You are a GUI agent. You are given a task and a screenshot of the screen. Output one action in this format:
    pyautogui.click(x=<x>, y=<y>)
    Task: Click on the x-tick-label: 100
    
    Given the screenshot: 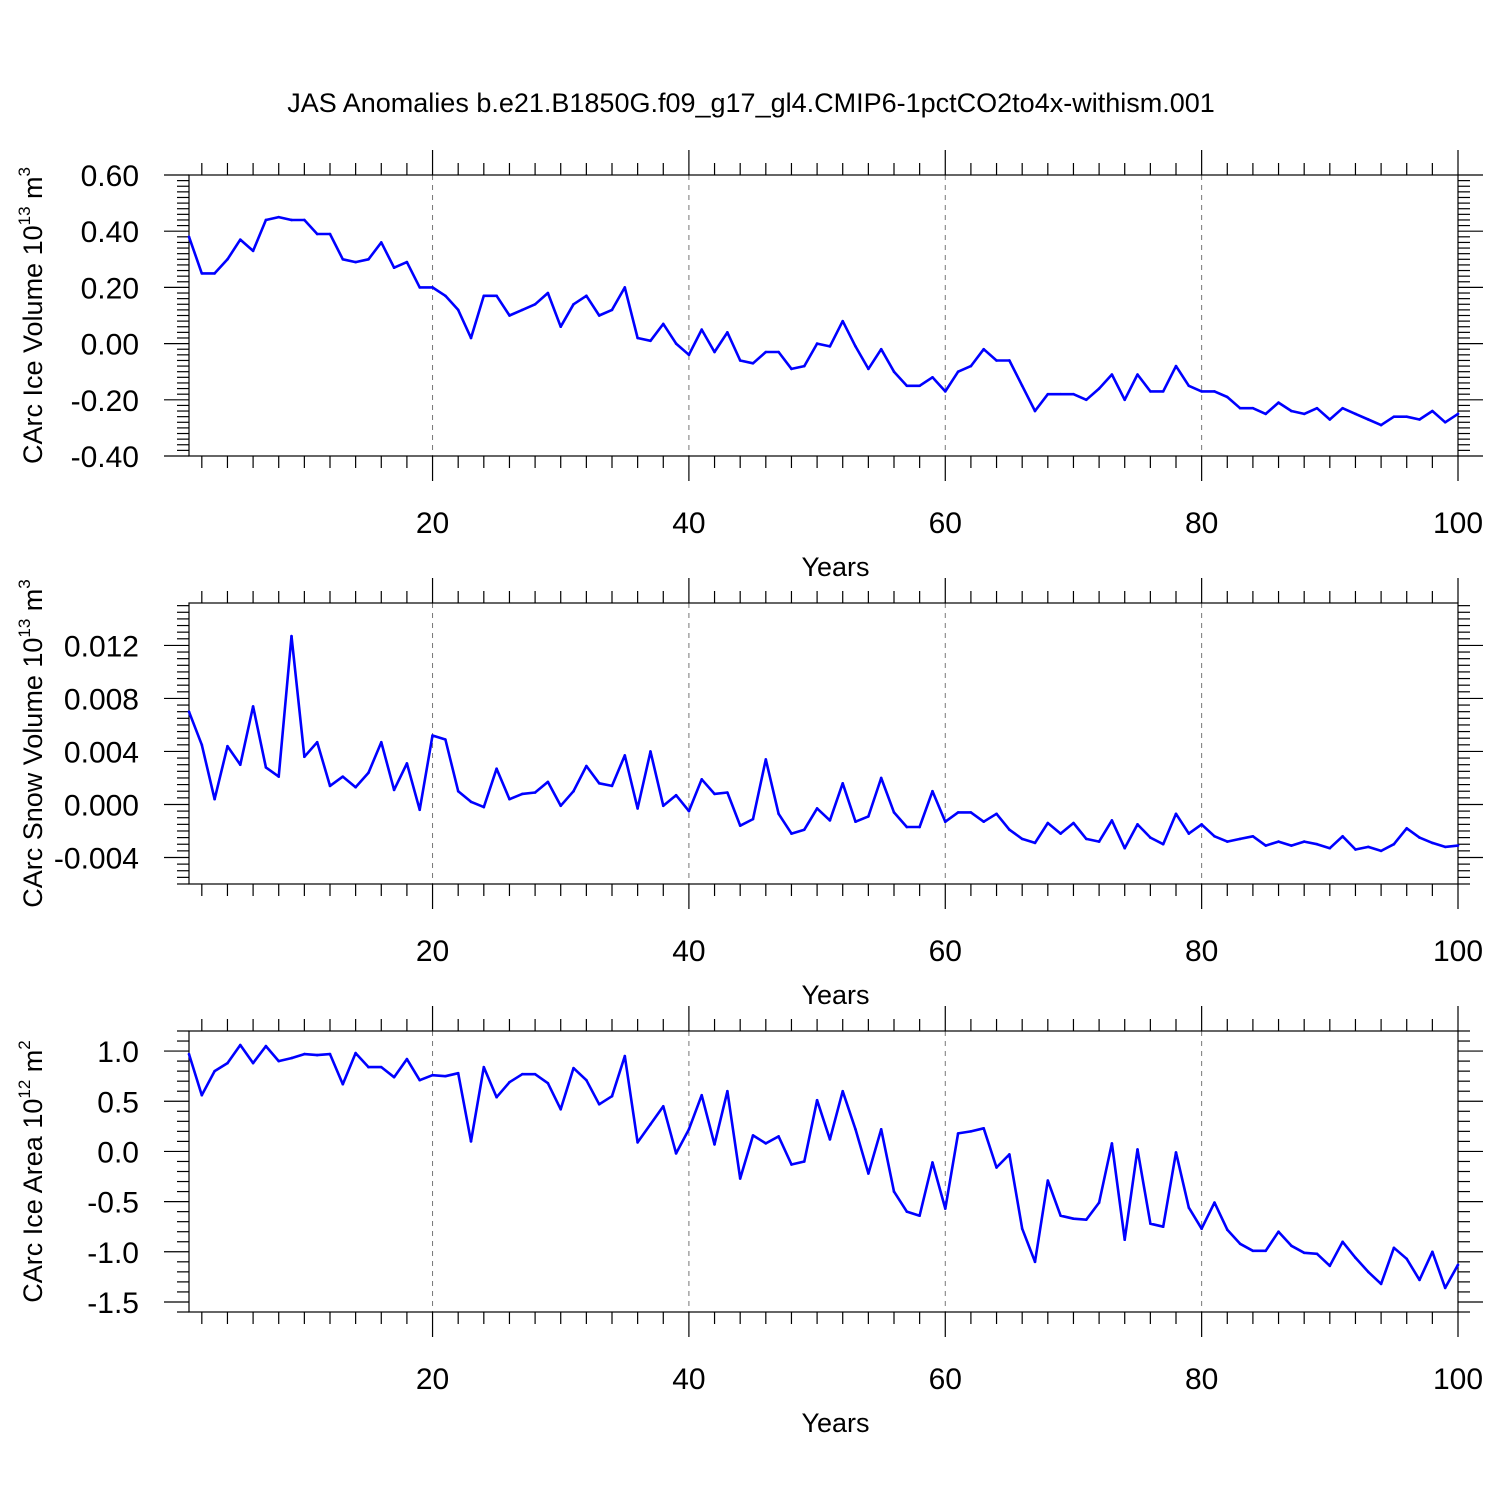 What is the action you would take?
    pyautogui.click(x=1458, y=1379)
    